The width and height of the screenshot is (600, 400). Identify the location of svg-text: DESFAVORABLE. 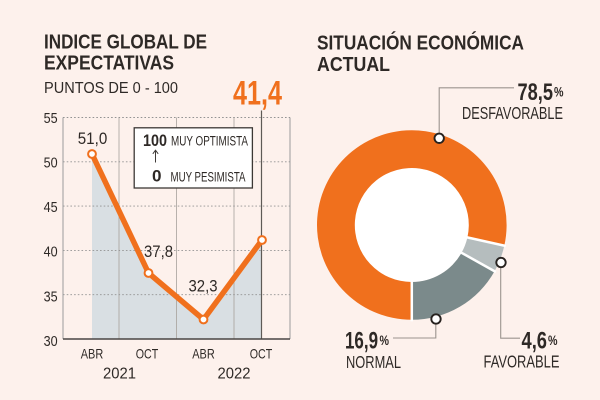
(512, 113).